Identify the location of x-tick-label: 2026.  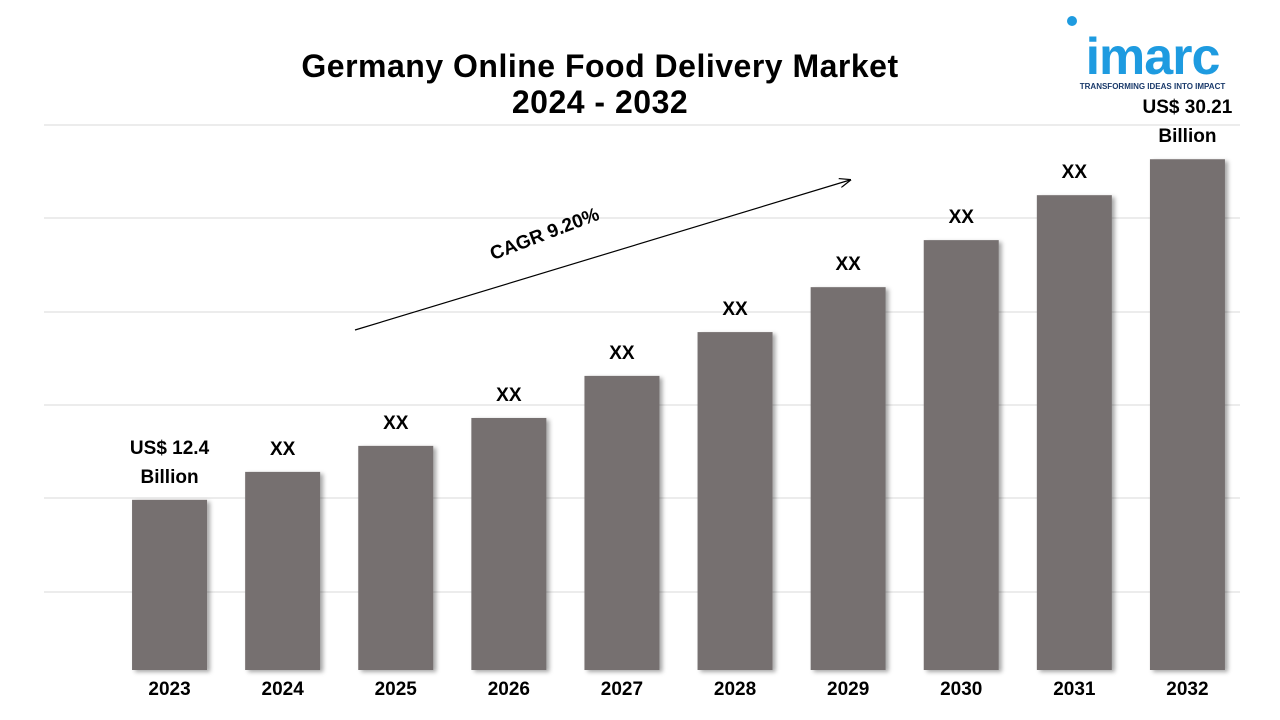
(508, 689).